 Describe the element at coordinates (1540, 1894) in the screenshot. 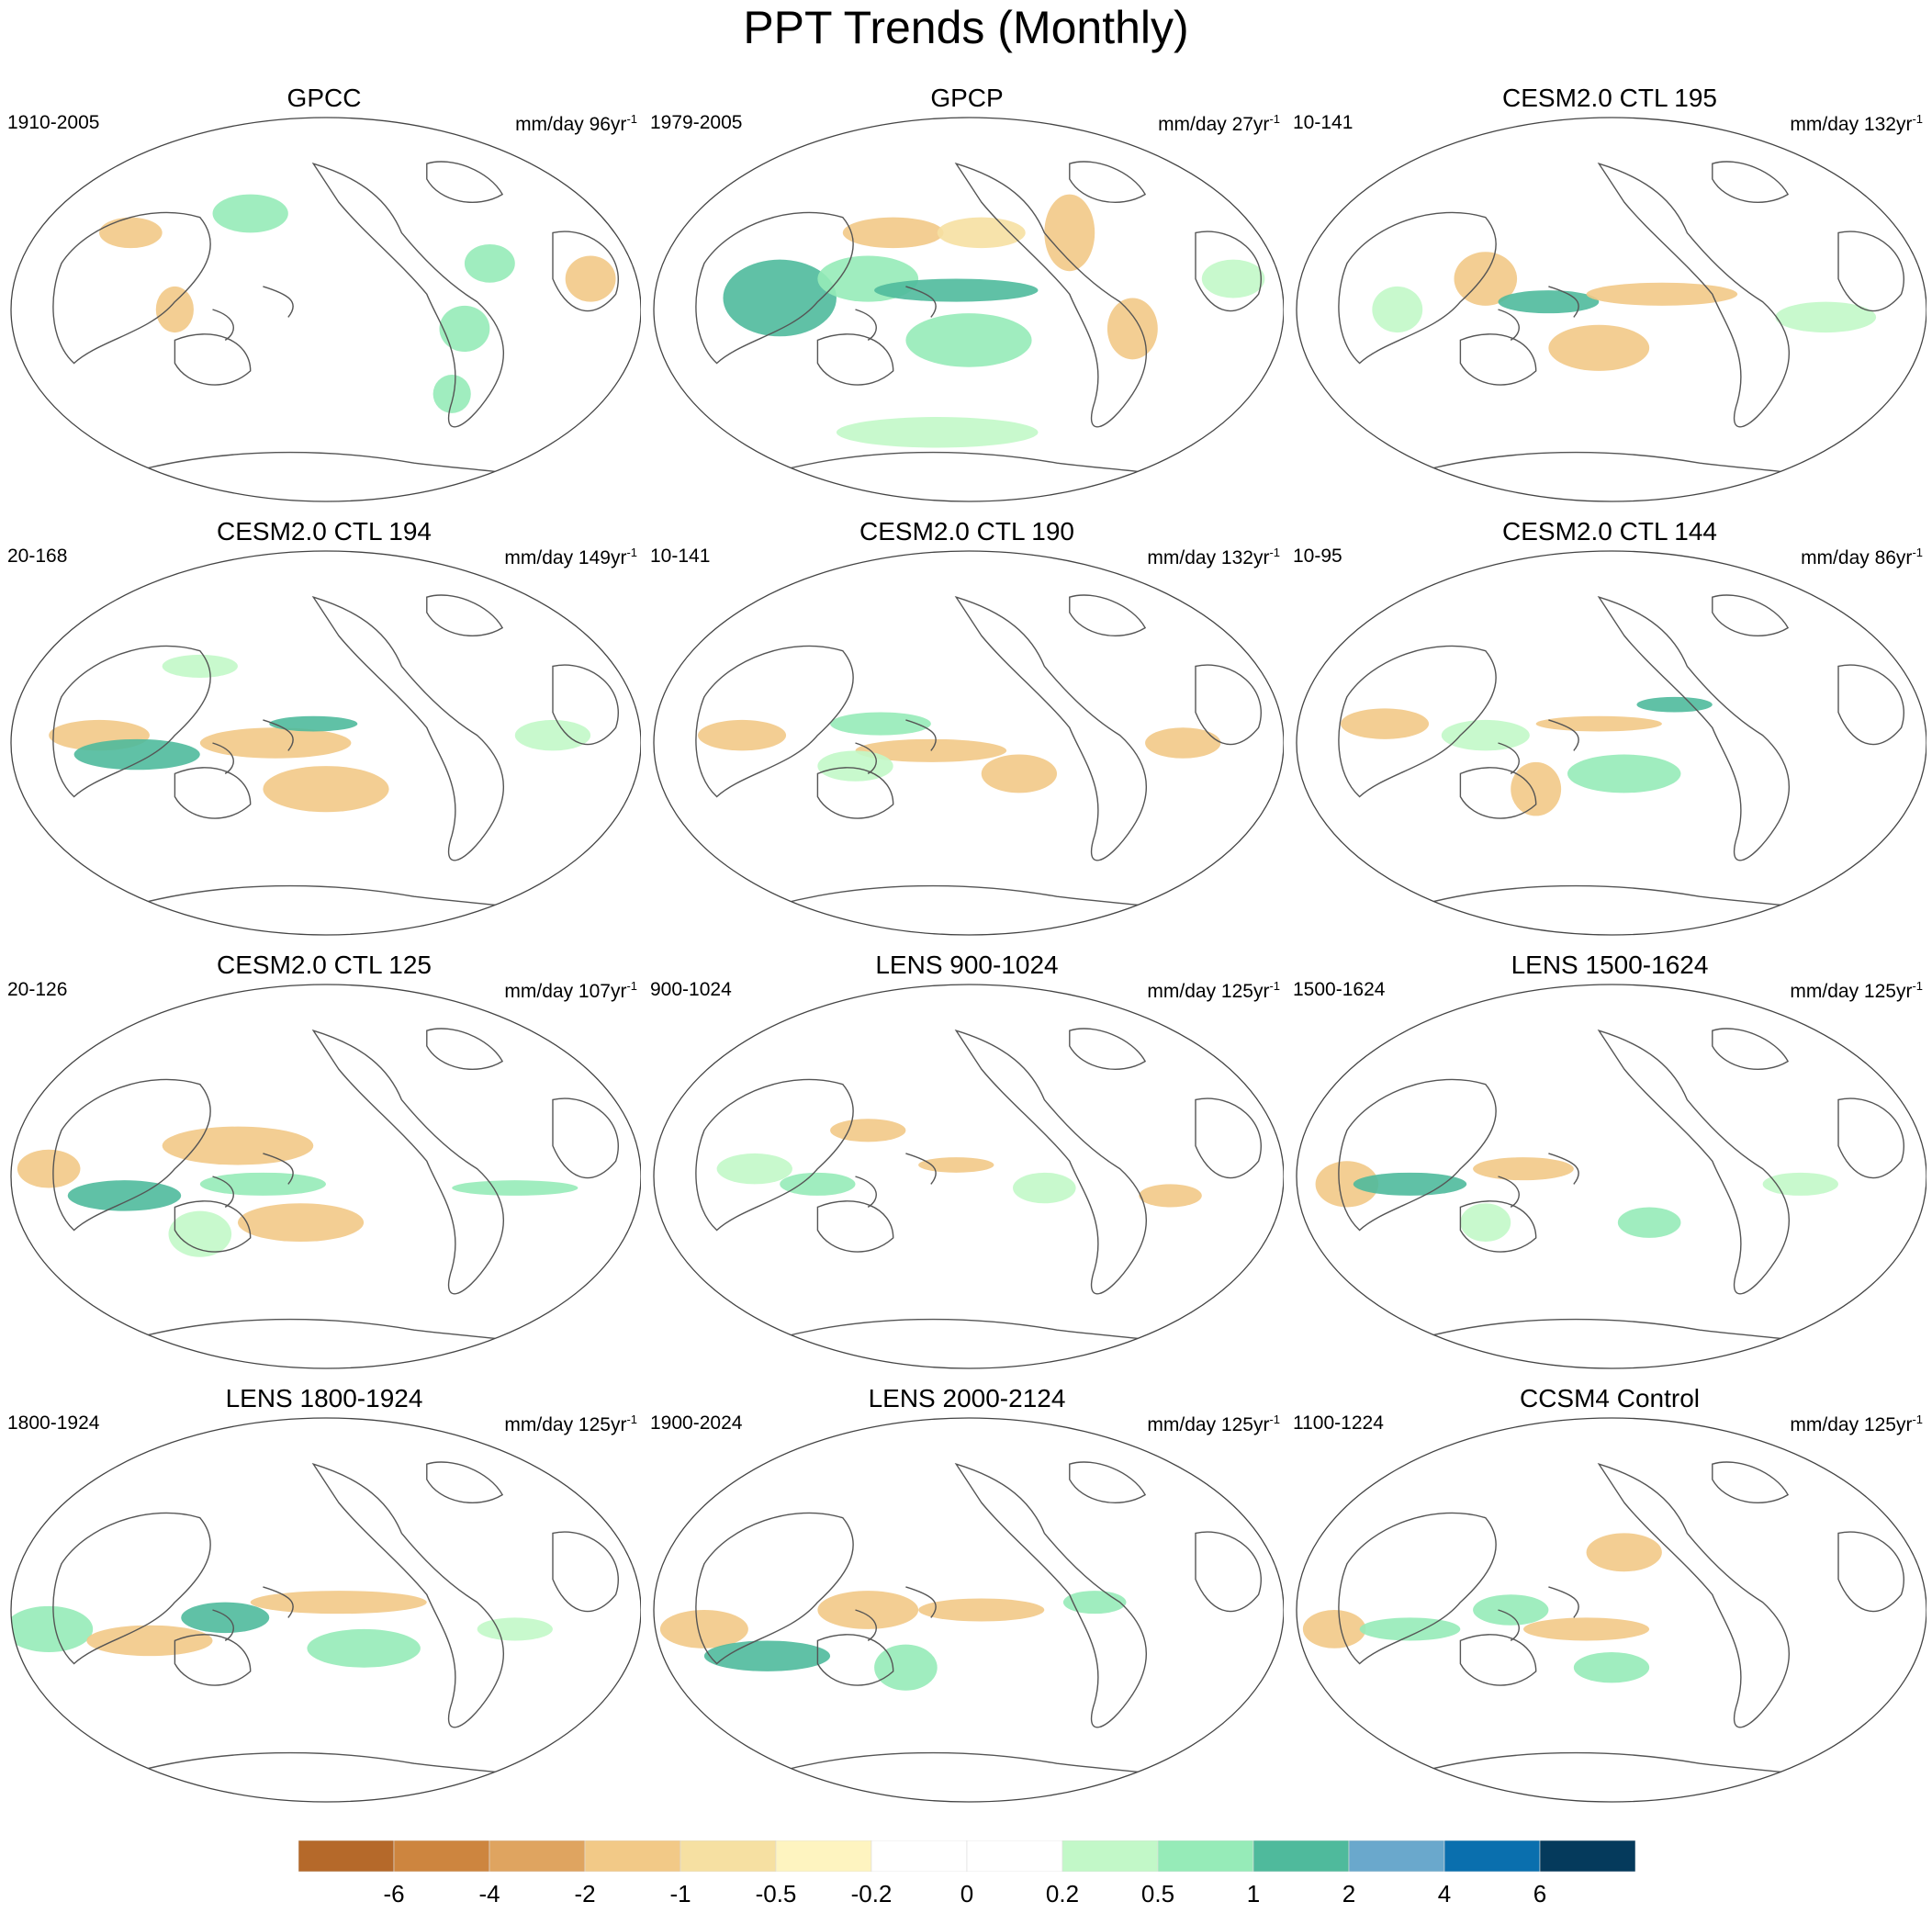

I see `colorbar-tick-label: 6` at that location.